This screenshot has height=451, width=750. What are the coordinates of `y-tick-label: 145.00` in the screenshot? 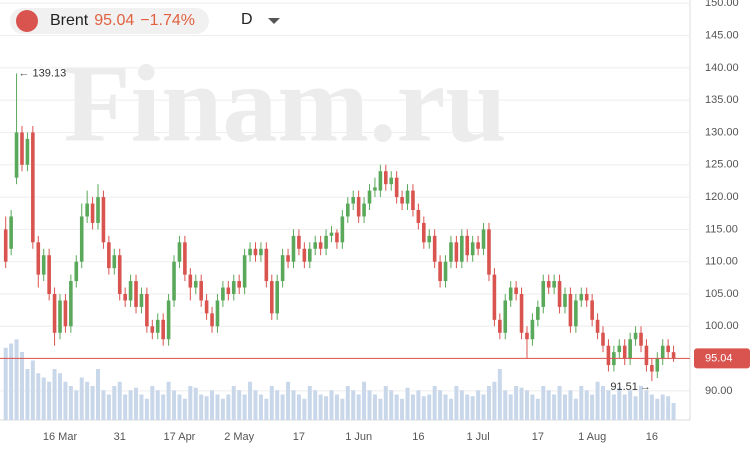 It's located at (722, 35).